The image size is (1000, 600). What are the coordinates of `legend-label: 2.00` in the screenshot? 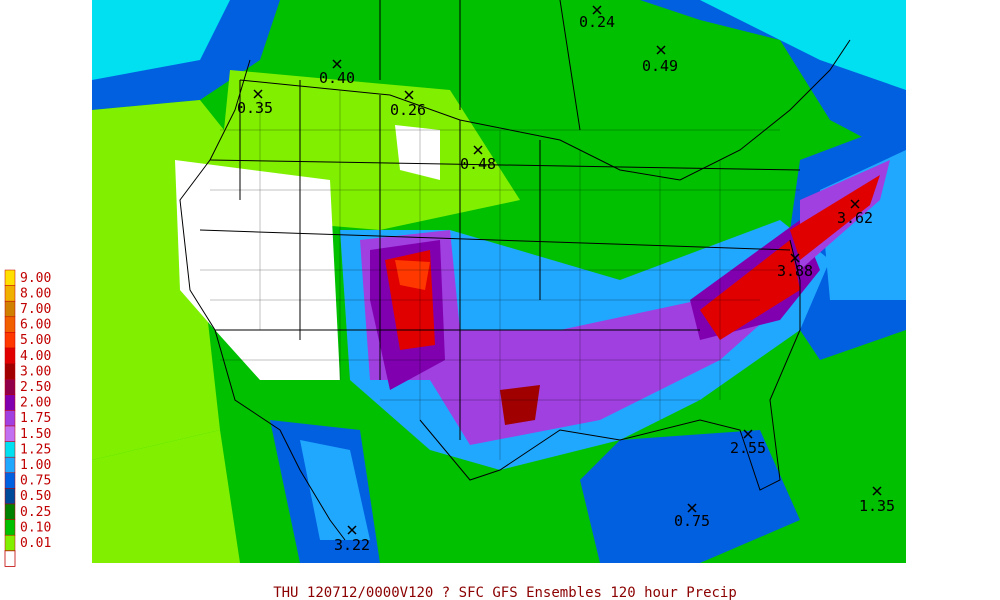 It's located at (35, 403).